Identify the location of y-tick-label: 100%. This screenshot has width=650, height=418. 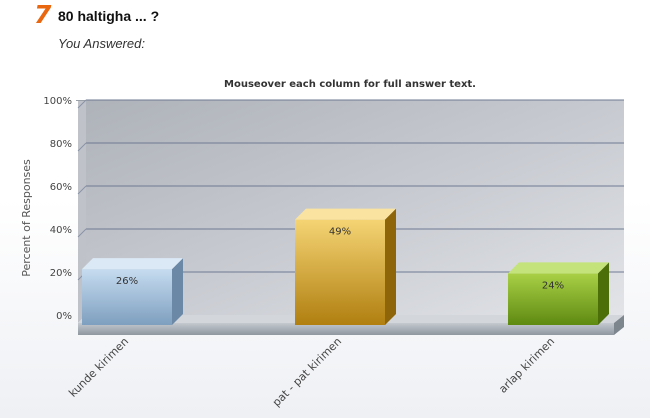
(57, 101).